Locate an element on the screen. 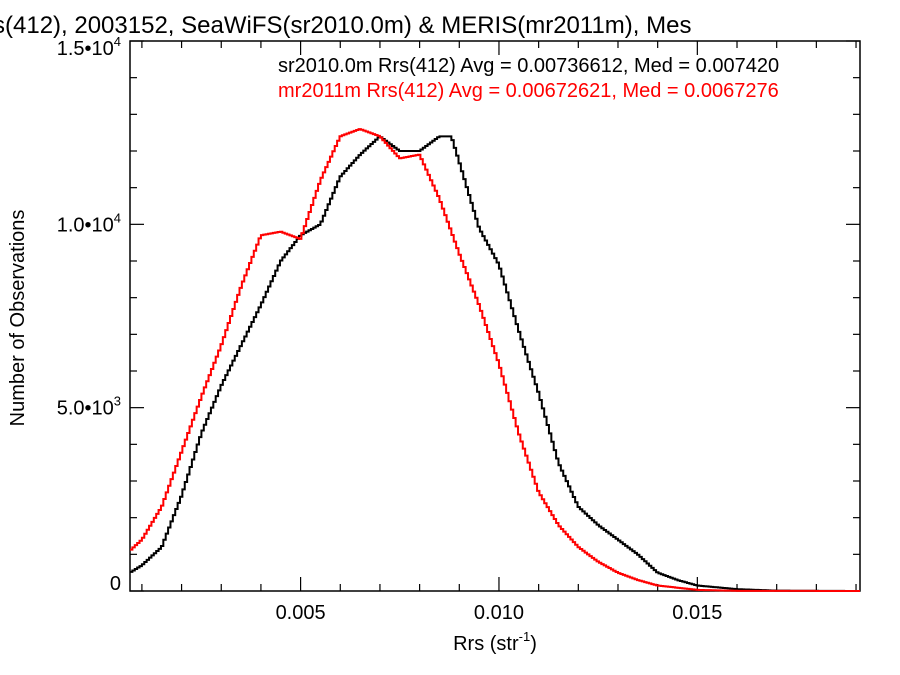  y-axis-label: Number of Observations is located at coordinates (18, 318).